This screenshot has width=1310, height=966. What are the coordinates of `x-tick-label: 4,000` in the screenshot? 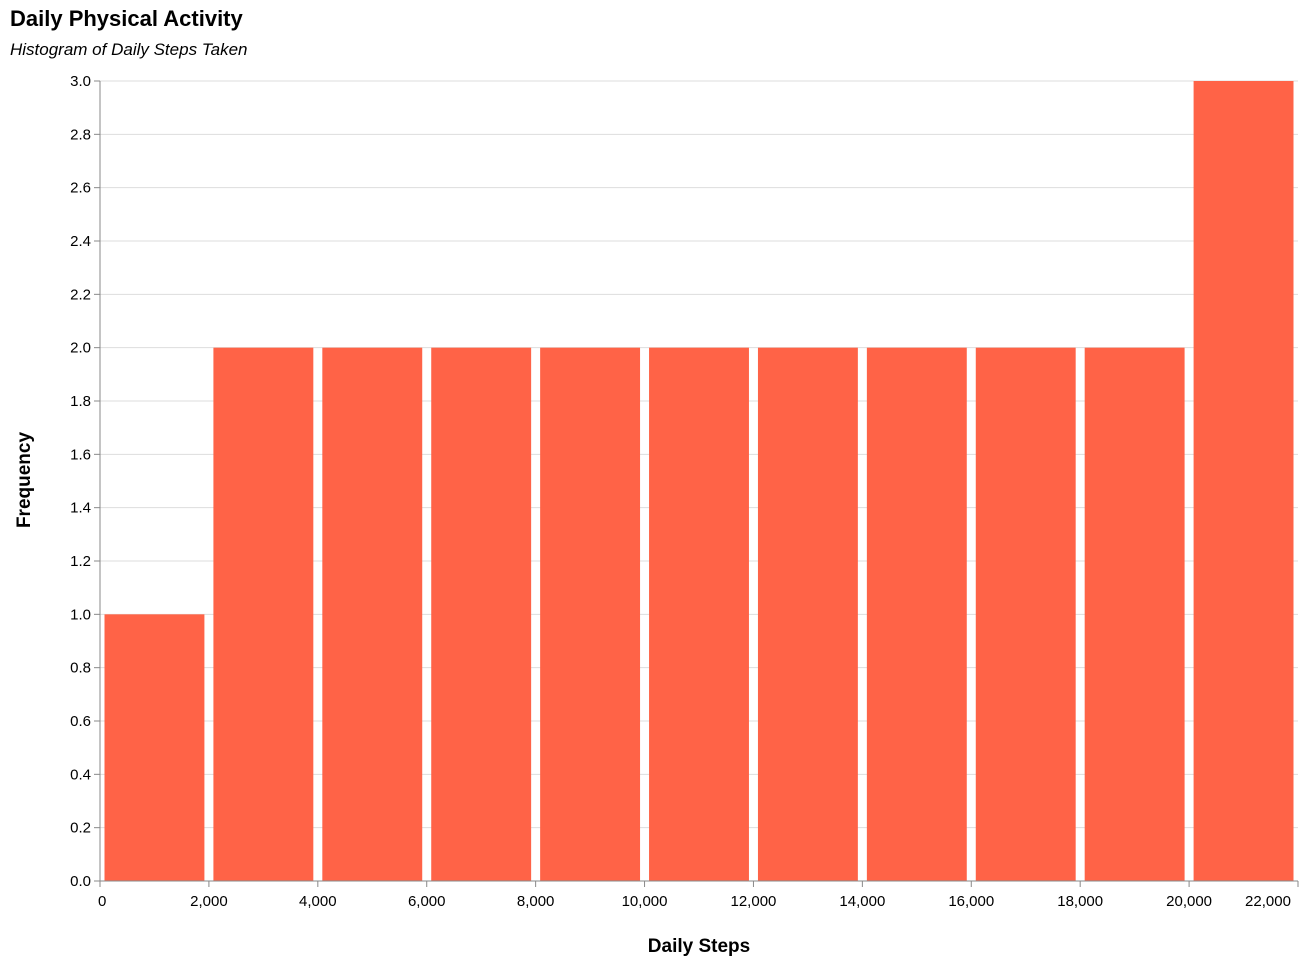 It's located at (318, 901).